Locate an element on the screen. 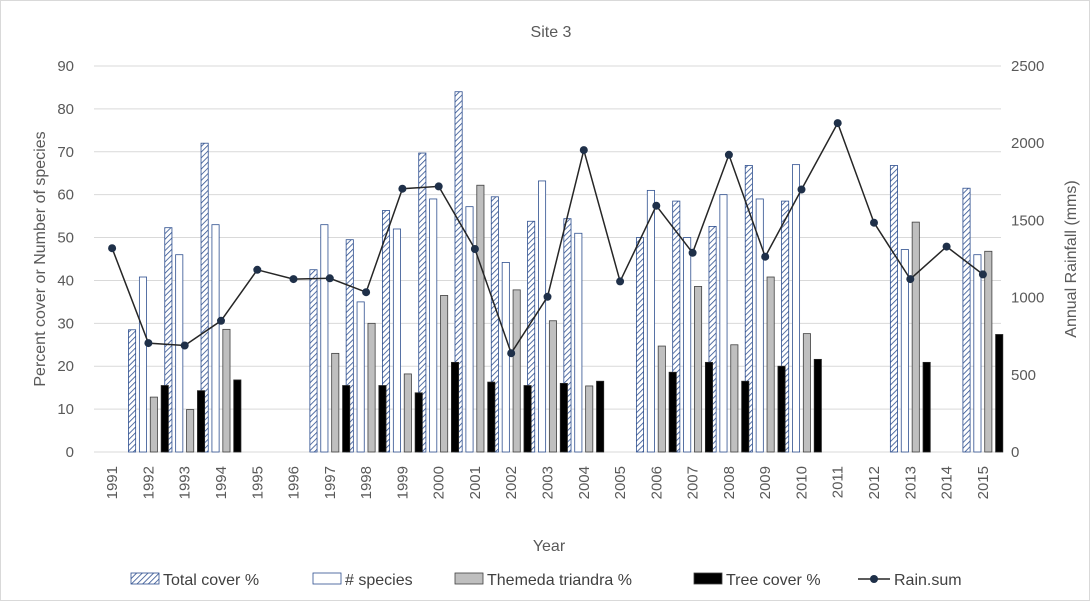 This screenshot has height=601, width=1090. y-tick-label: 10 is located at coordinates (65, 409).